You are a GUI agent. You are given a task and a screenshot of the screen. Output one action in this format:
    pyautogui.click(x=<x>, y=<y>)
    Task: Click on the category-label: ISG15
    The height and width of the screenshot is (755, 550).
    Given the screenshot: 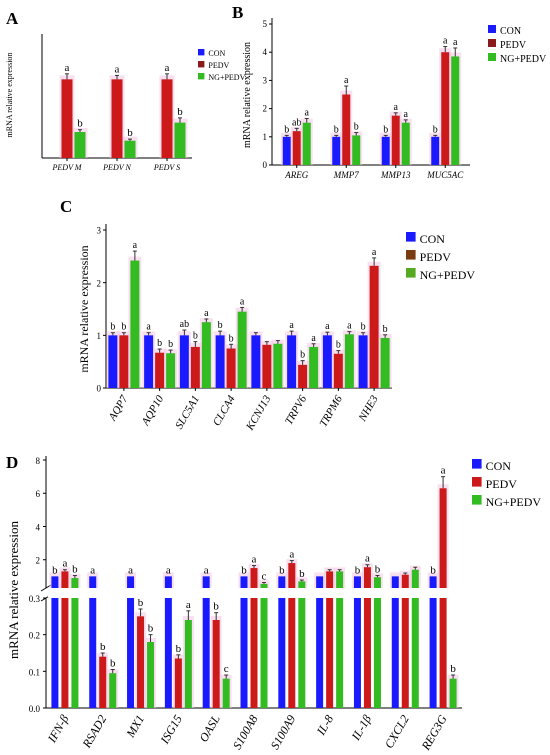 What is the action you would take?
    pyautogui.click(x=171, y=730)
    